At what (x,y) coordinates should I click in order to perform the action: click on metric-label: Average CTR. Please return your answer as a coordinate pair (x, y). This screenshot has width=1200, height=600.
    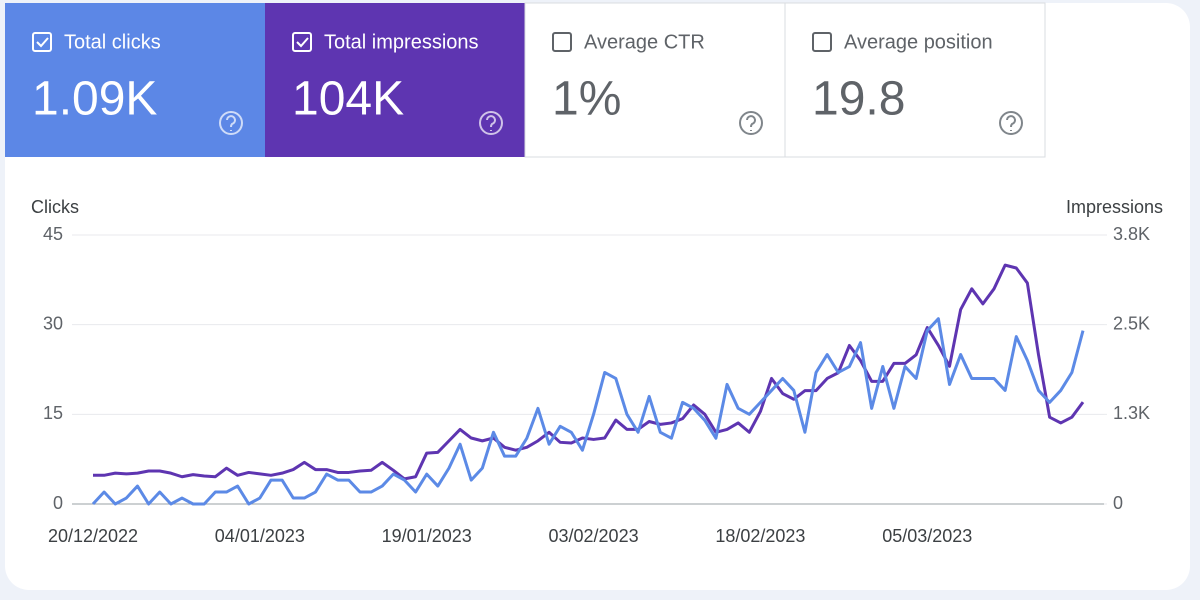
    Looking at the image, I should click on (644, 42).